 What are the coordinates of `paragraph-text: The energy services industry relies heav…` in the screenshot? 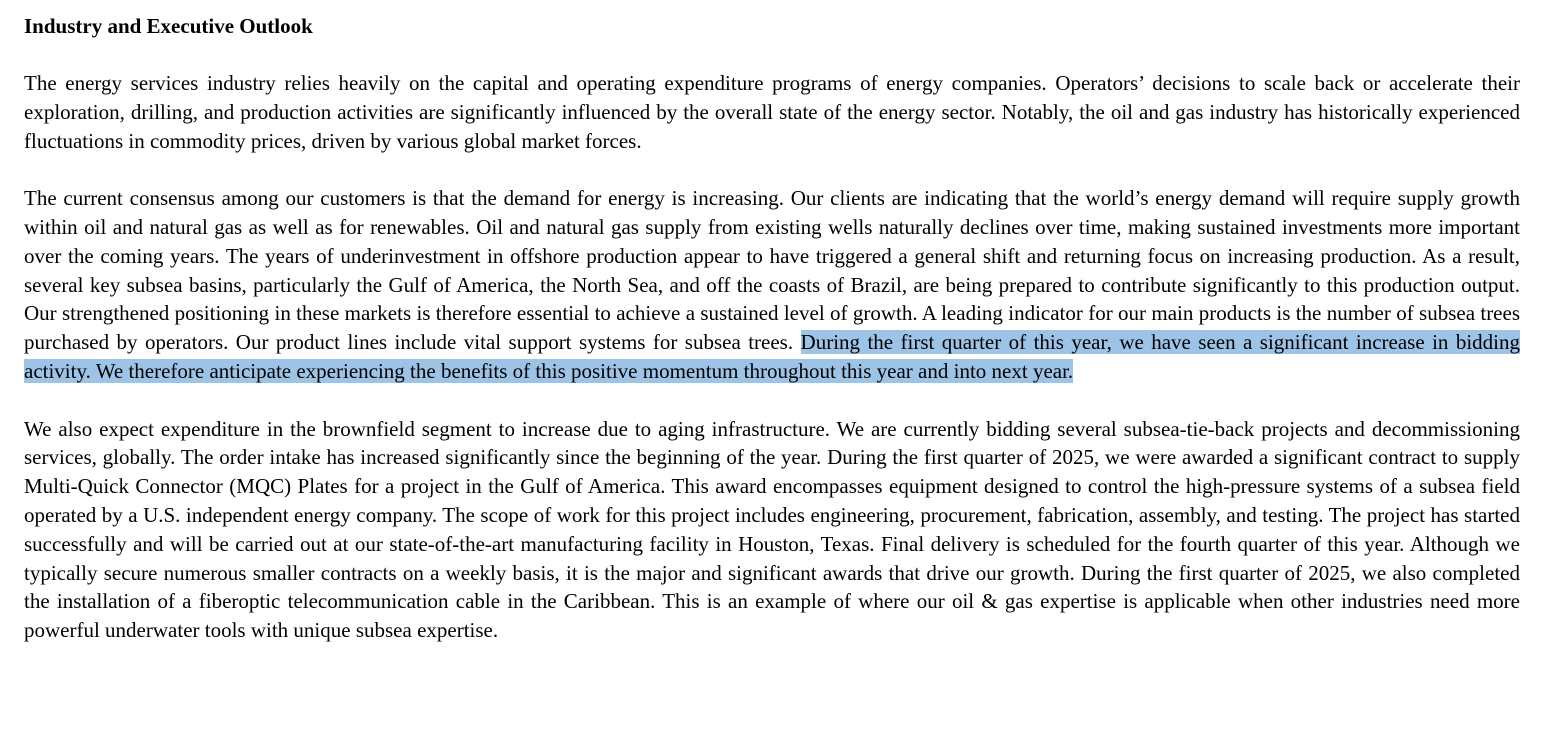 It's located at (772, 112).